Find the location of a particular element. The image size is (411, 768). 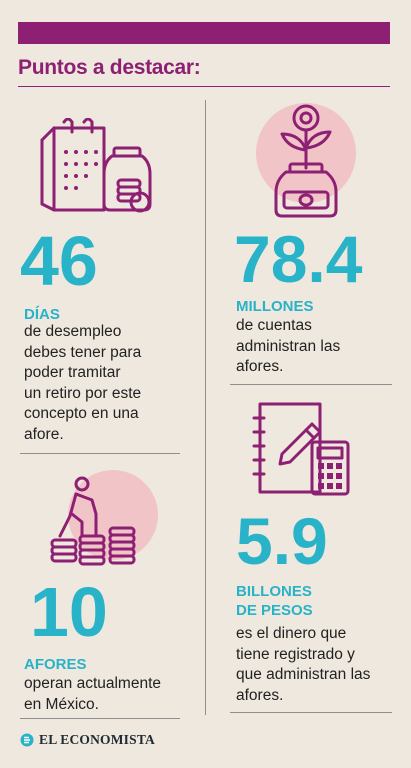

stat-number: 46 is located at coordinates (59, 261).